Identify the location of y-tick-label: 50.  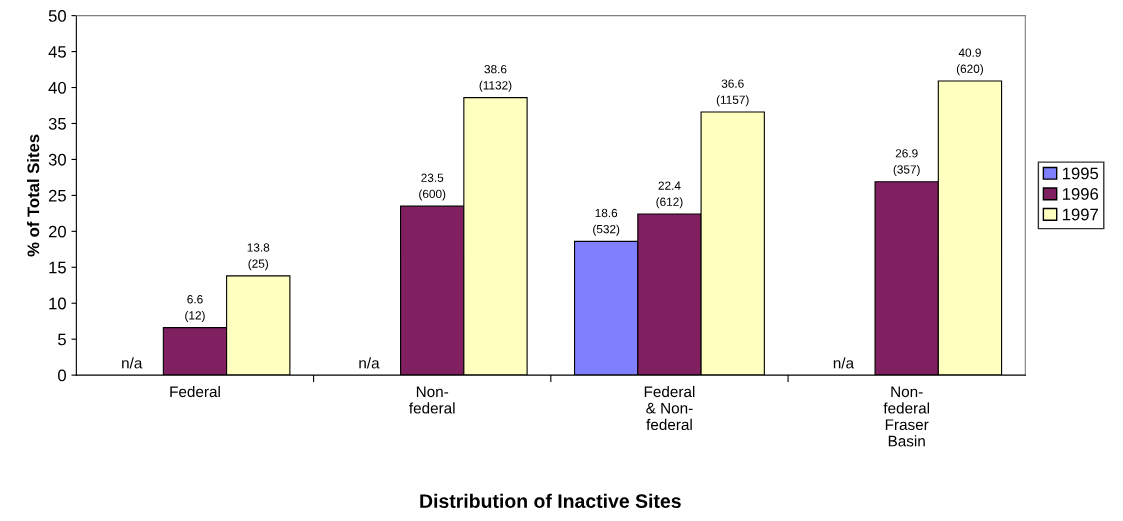
(57, 16).